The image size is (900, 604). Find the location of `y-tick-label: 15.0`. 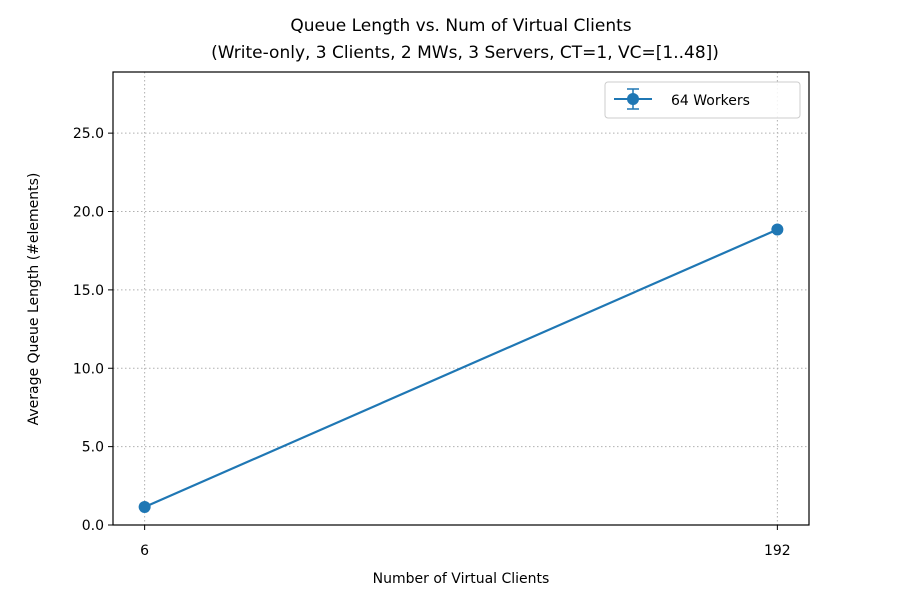

y-tick-label: 15.0 is located at coordinates (88, 291).